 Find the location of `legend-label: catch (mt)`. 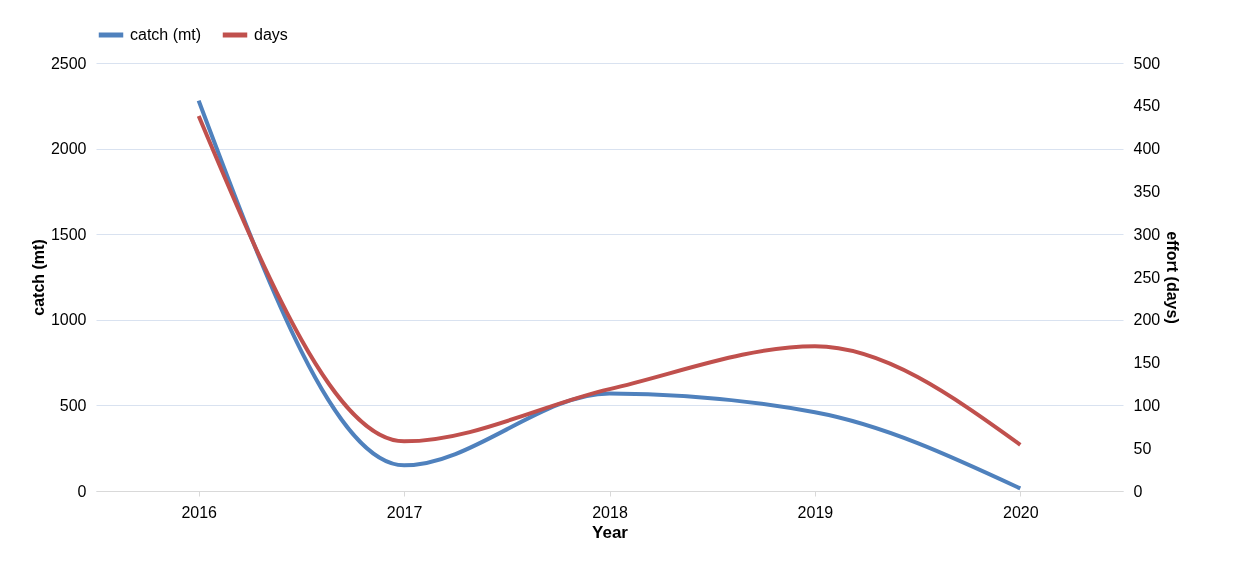

legend-label: catch (mt) is located at coordinates (166, 34).